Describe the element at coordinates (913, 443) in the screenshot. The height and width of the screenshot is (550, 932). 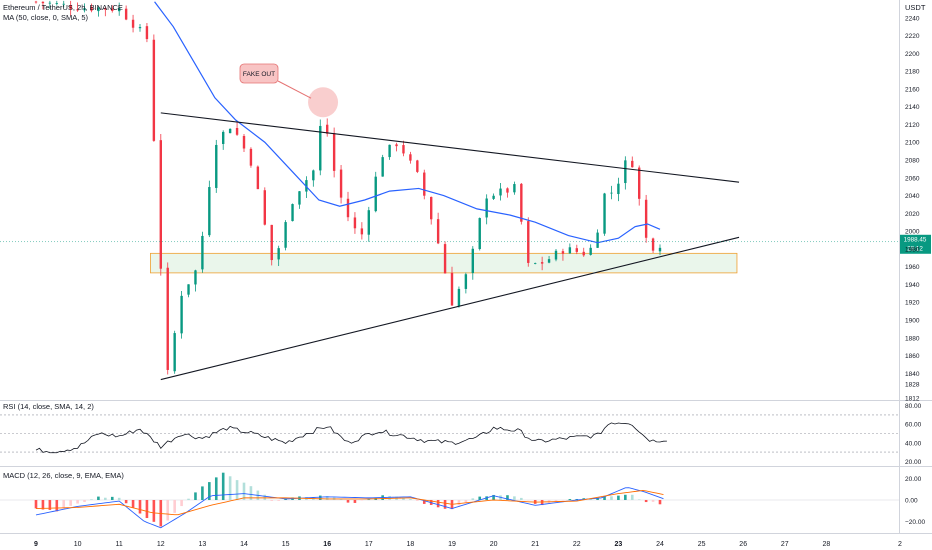
I see `rsi-tick-label: 40.00` at that location.